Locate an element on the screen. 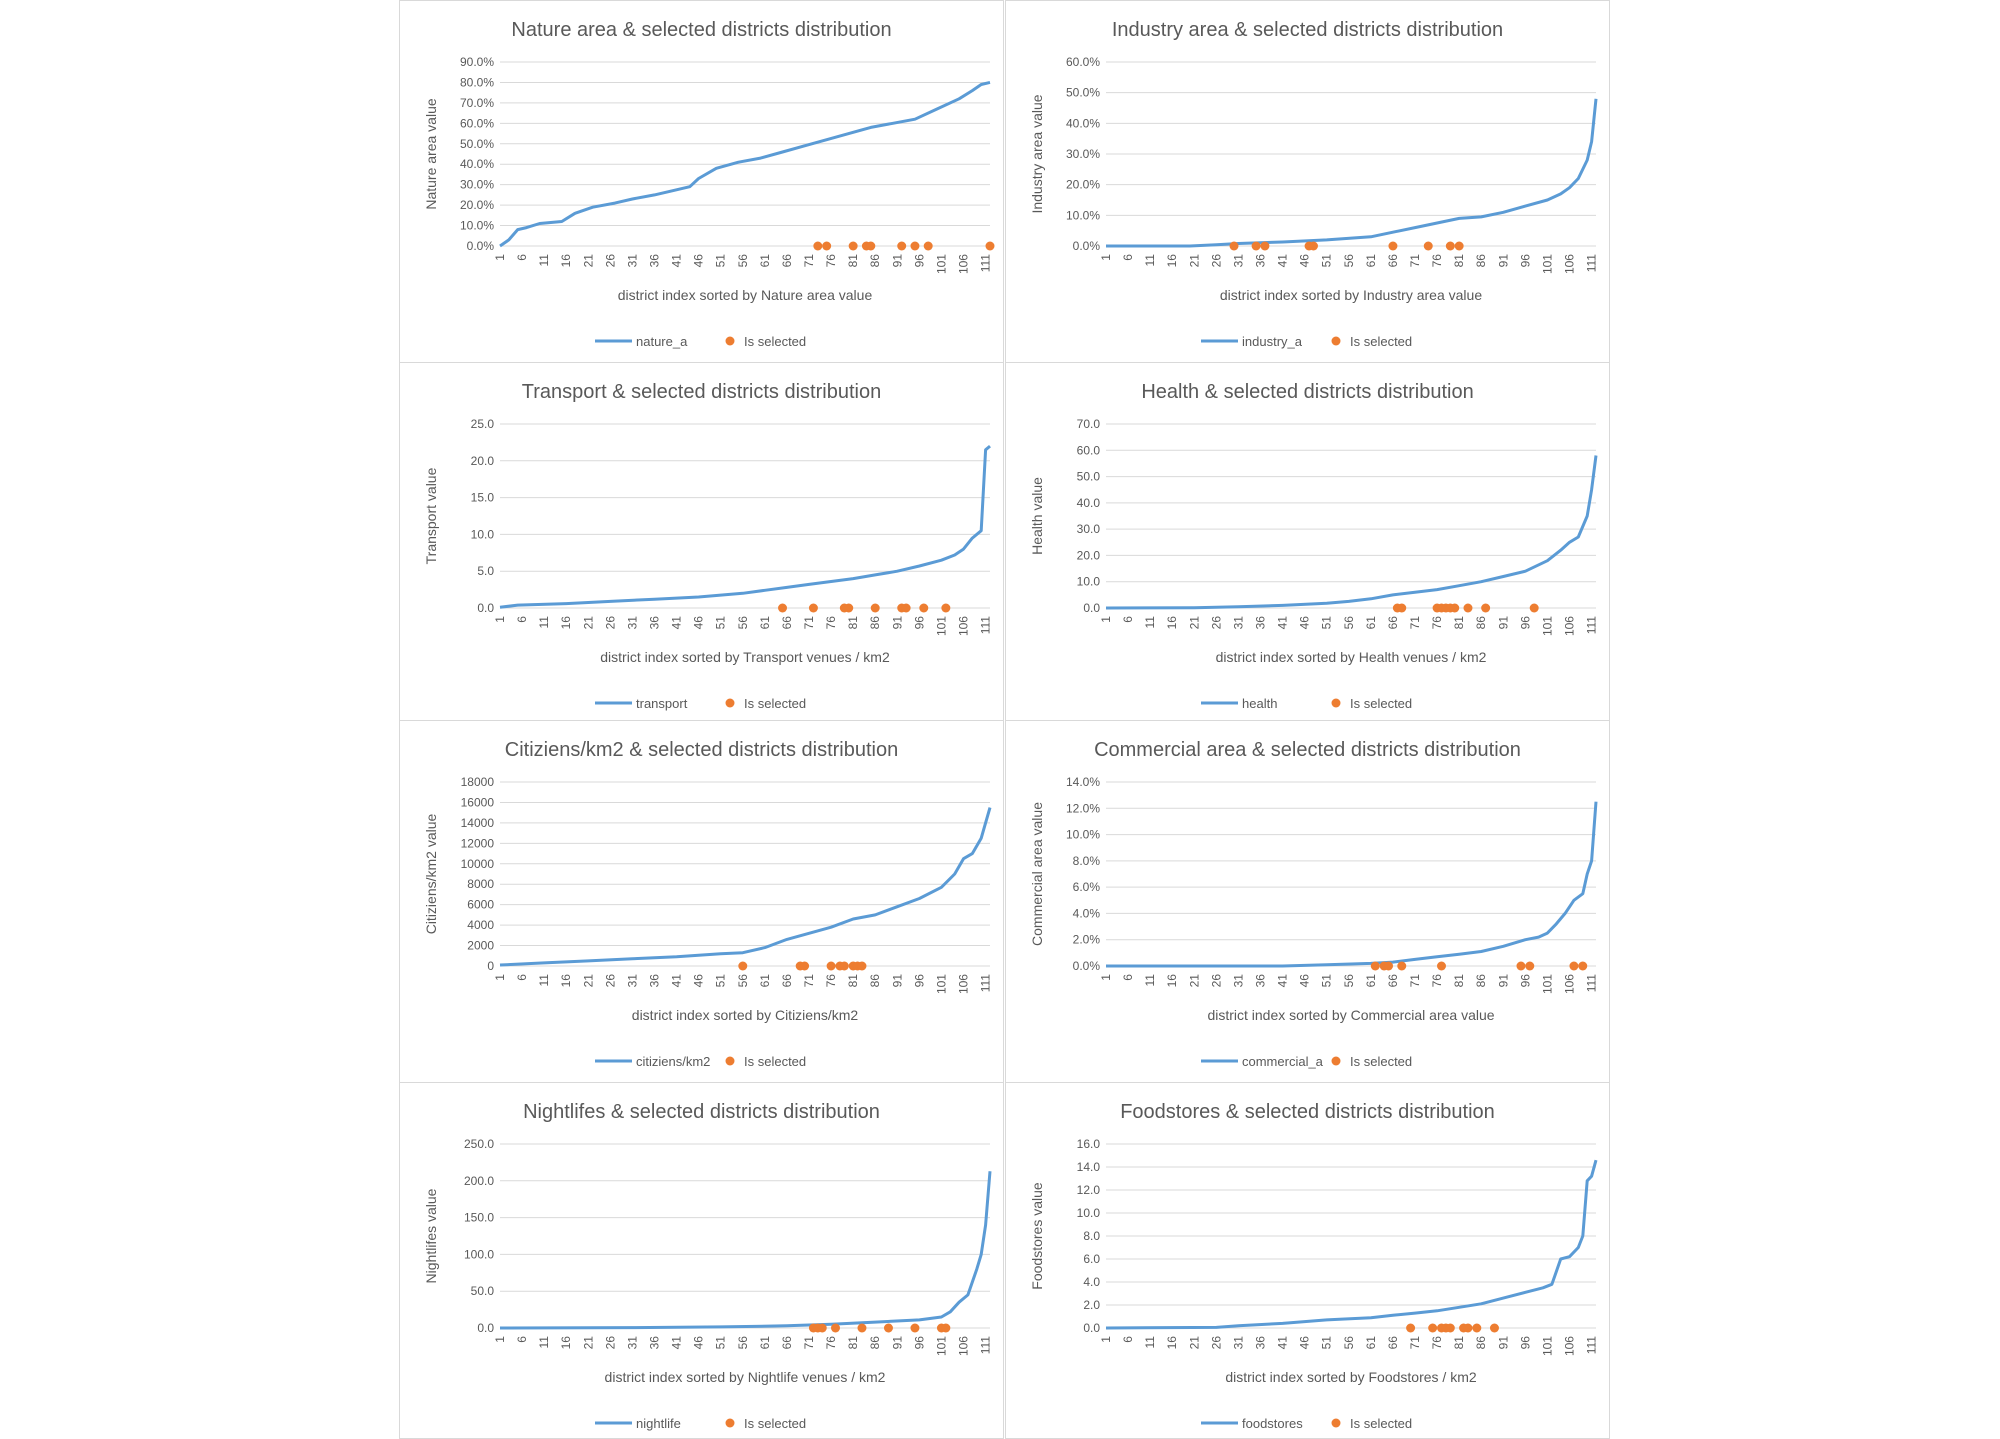 The width and height of the screenshot is (2000, 1439). y-axis-title: Health value is located at coordinates (1037, 516).